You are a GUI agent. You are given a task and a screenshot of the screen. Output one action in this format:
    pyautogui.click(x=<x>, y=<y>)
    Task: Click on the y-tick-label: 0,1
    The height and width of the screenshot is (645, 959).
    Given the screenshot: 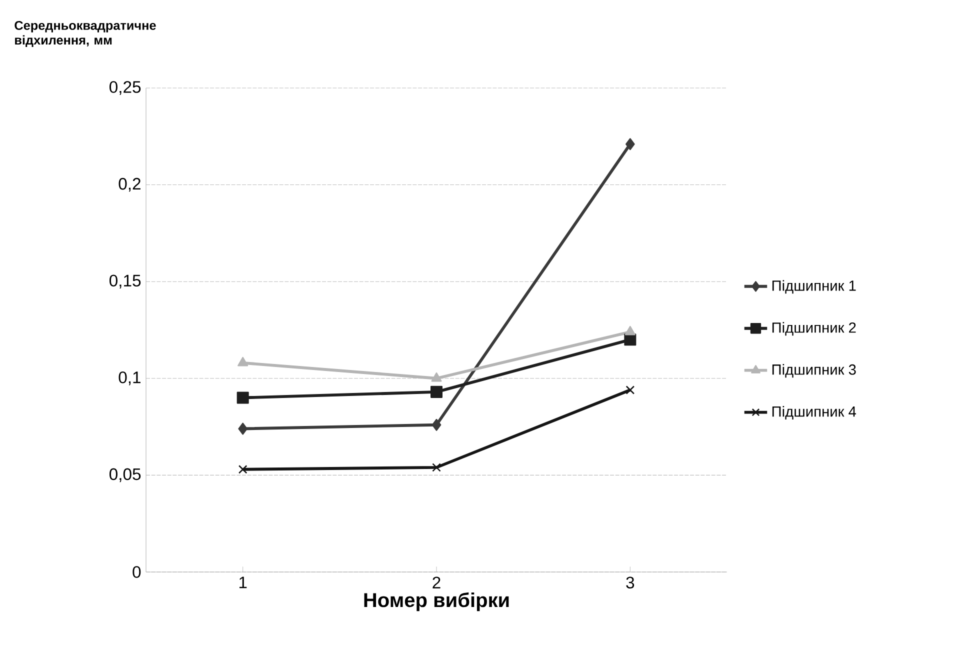 What is the action you would take?
    pyautogui.click(x=129, y=379)
    